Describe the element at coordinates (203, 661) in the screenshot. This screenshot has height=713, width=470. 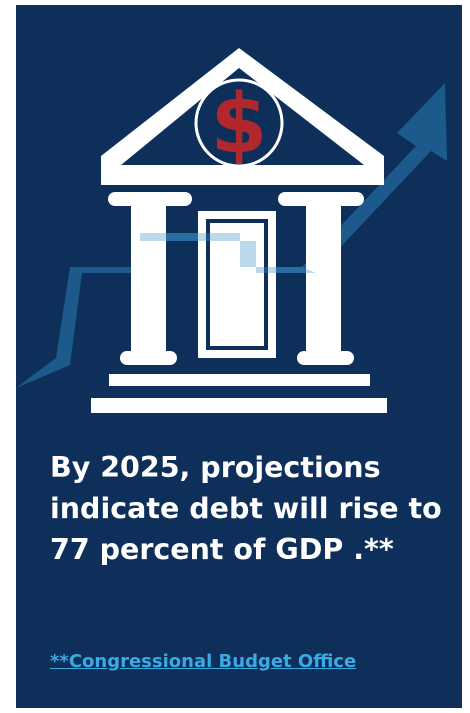
I see `source-link: **Congressional Budget Office` at that location.